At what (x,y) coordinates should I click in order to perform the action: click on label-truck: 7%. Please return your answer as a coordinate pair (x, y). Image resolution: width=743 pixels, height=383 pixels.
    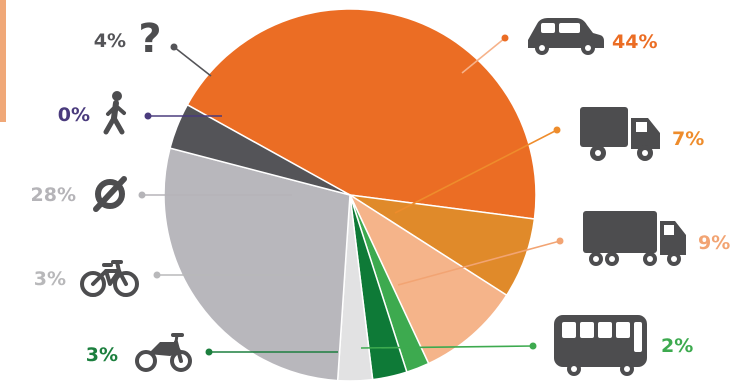
    Looking at the image, I should click on (688, 139).